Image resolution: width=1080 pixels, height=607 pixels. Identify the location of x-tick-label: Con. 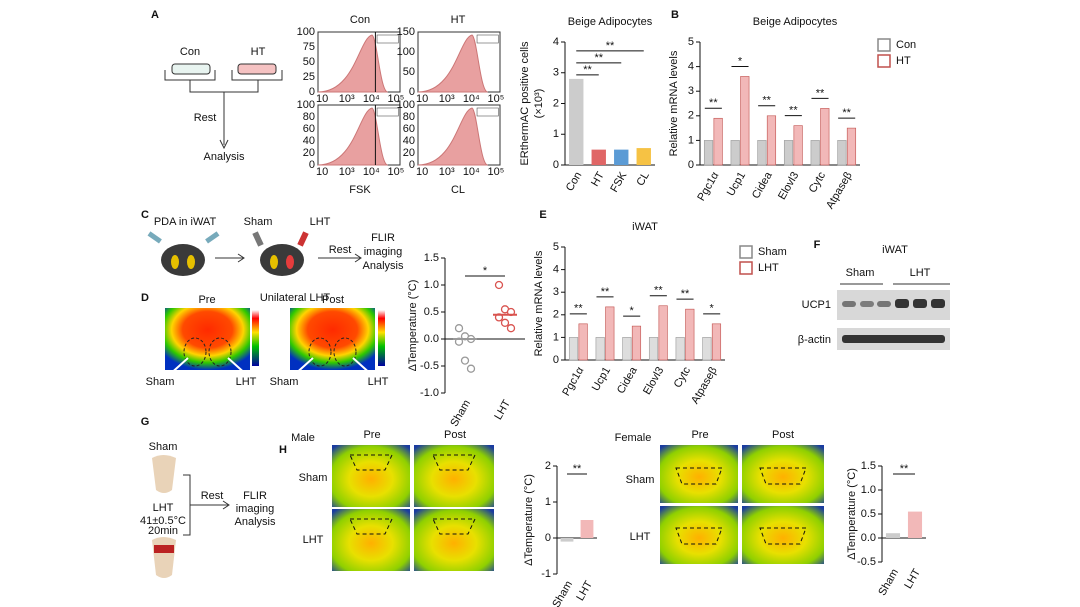
(574, 181).